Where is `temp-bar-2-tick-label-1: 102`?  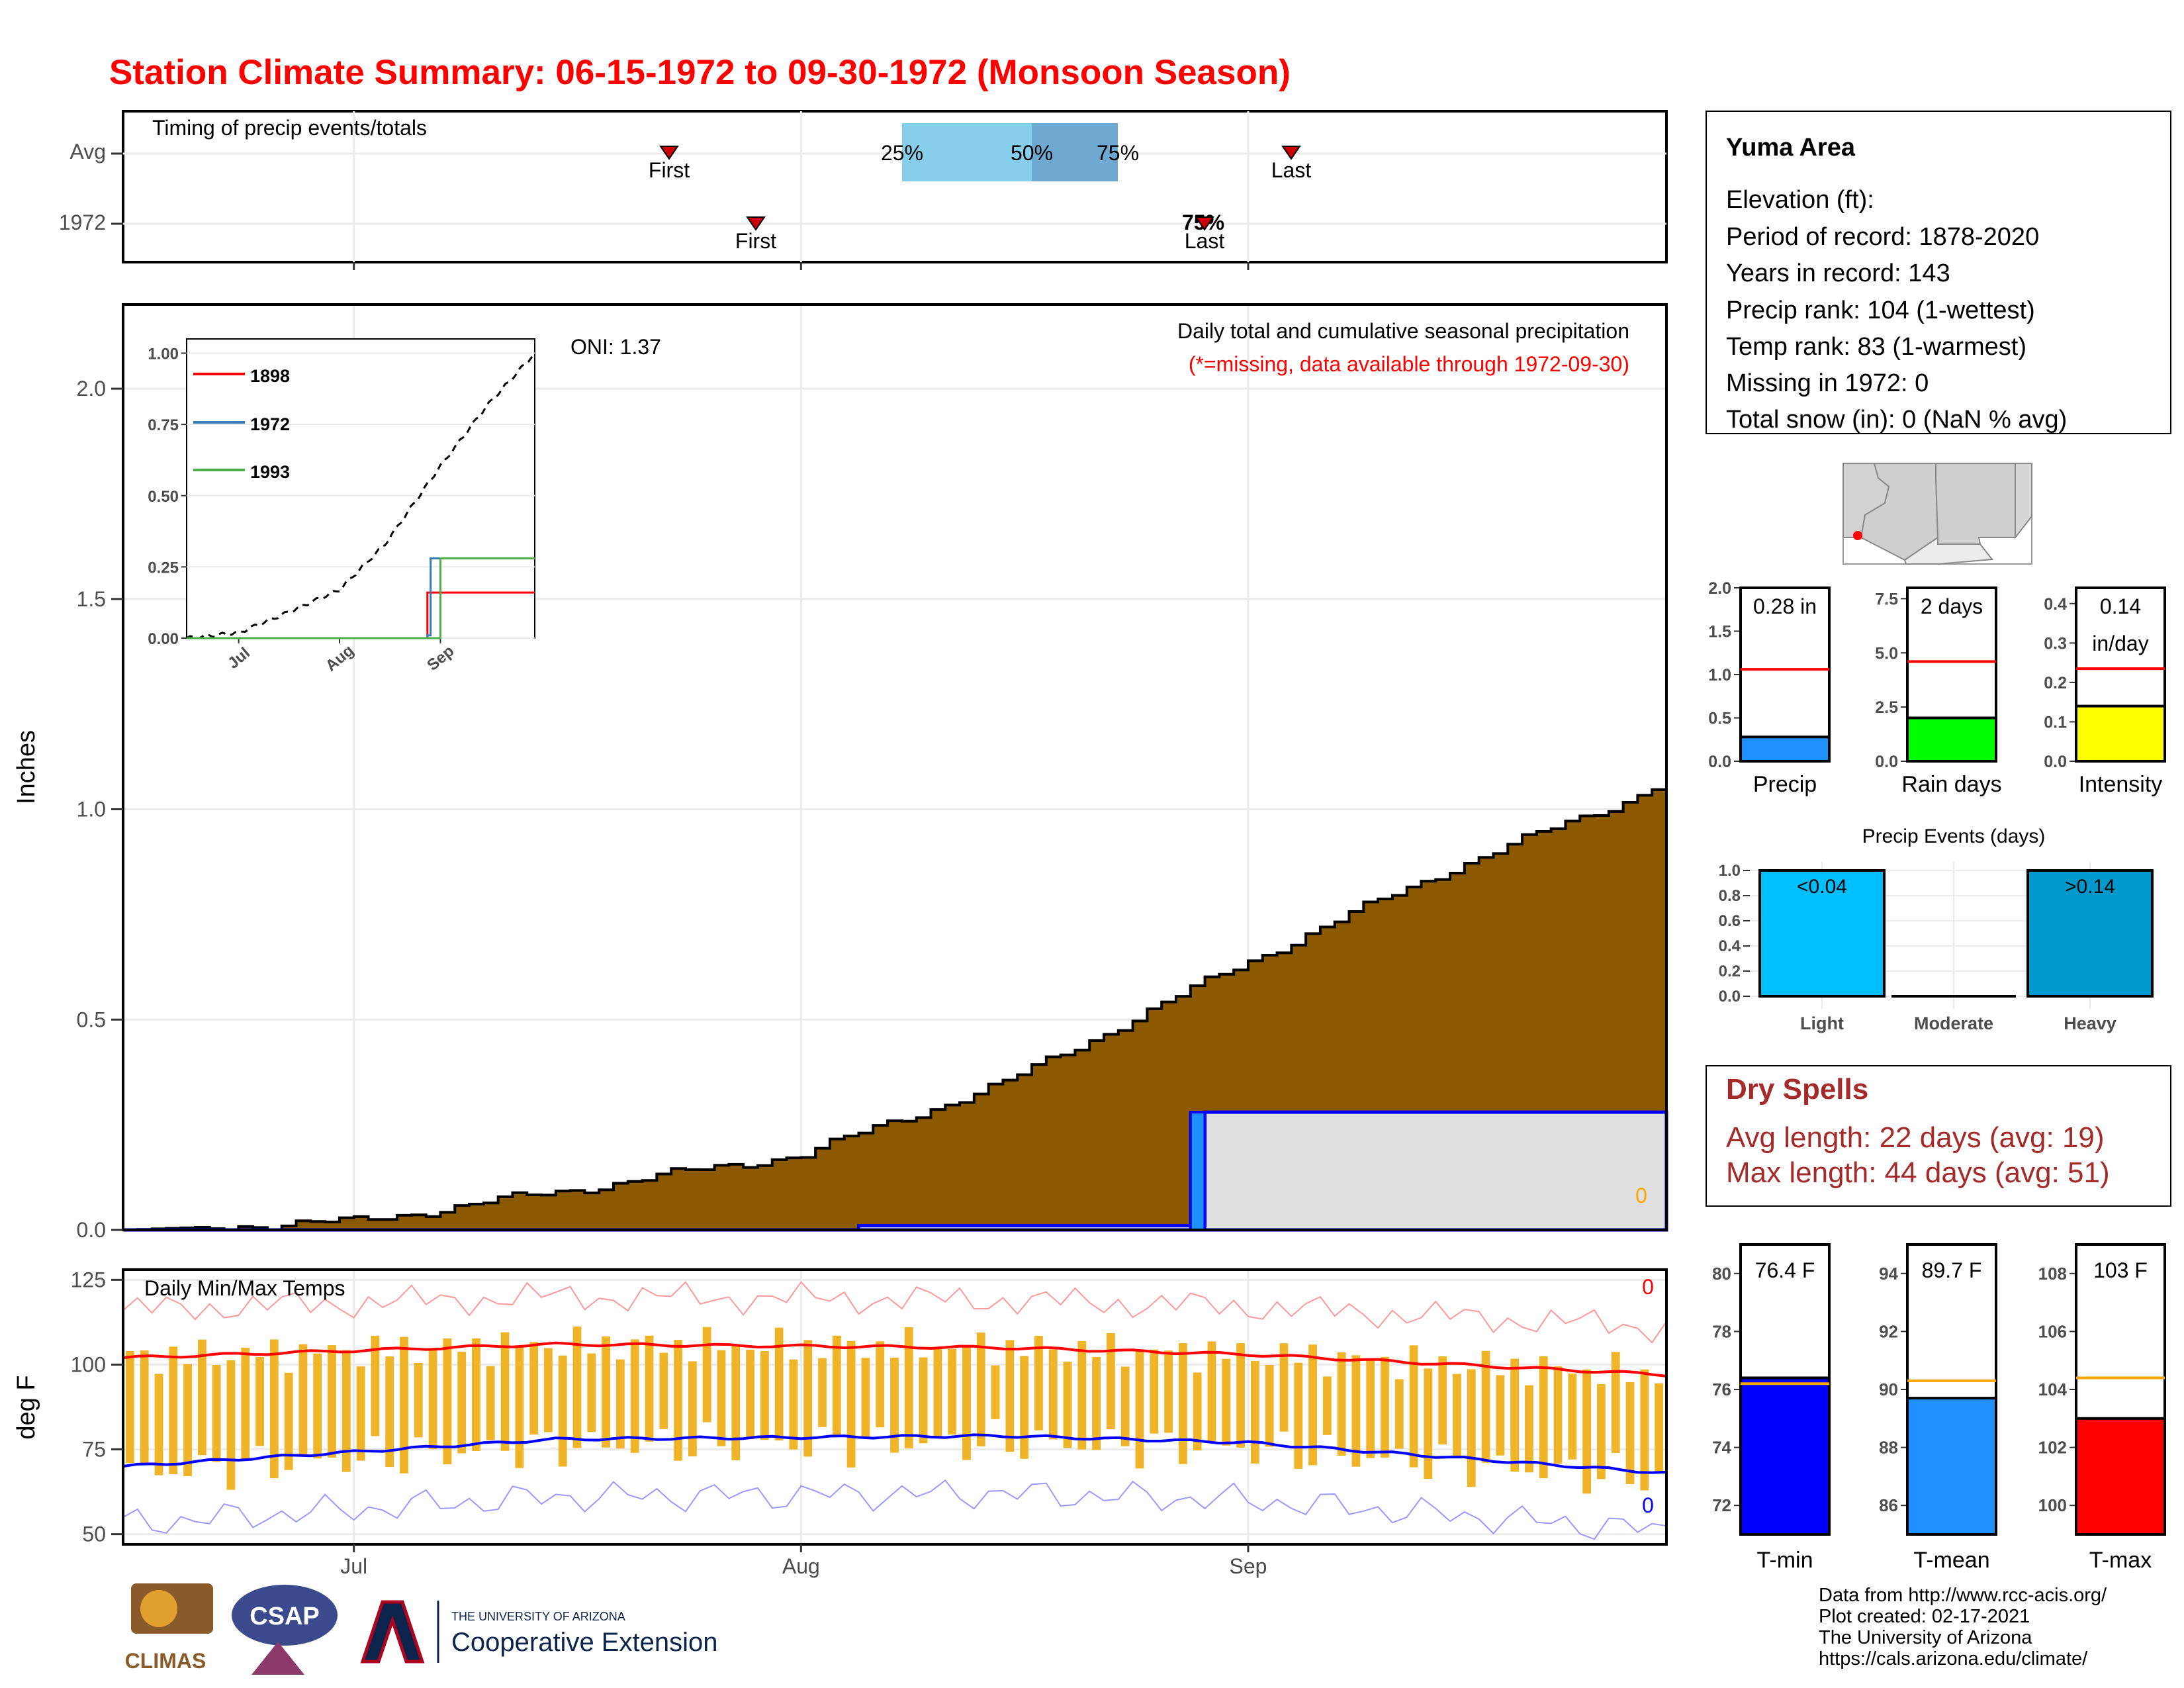 temp-bar-2-tick-label-1: 102 is located at coordinates (2052, 1448).